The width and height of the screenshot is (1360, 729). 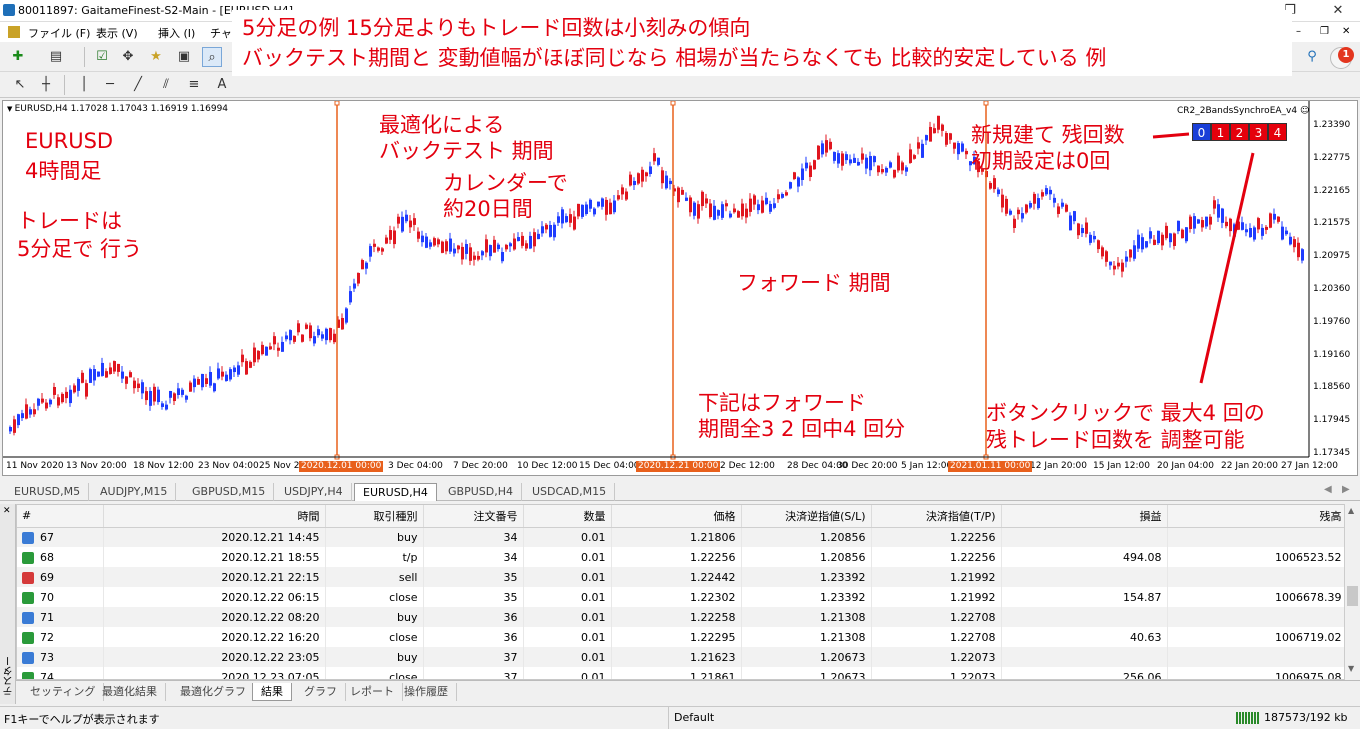 What do you see at coordinates (473, 657) in the screenshot?
I see `cell-order: 37` at bounding box center [473, 657].